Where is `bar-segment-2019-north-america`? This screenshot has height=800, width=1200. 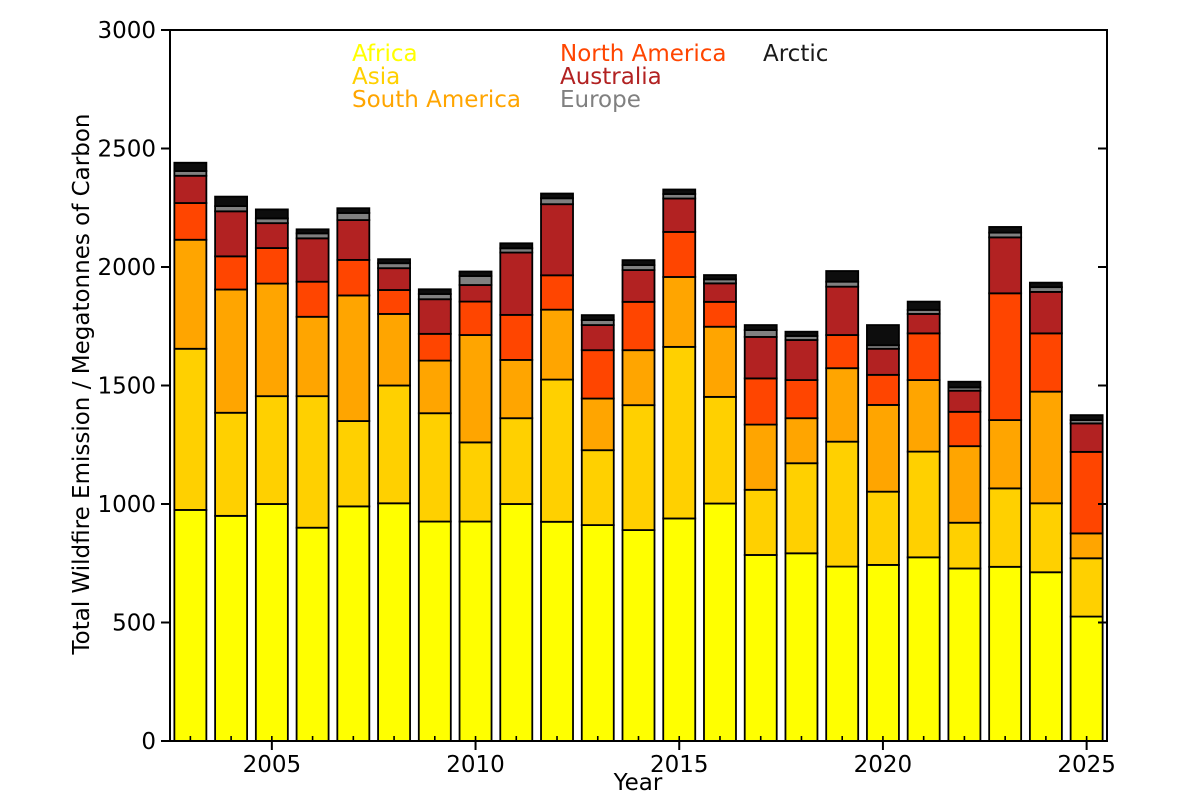 bar-segment-2019-north-america is located at coordinates (842, 352).